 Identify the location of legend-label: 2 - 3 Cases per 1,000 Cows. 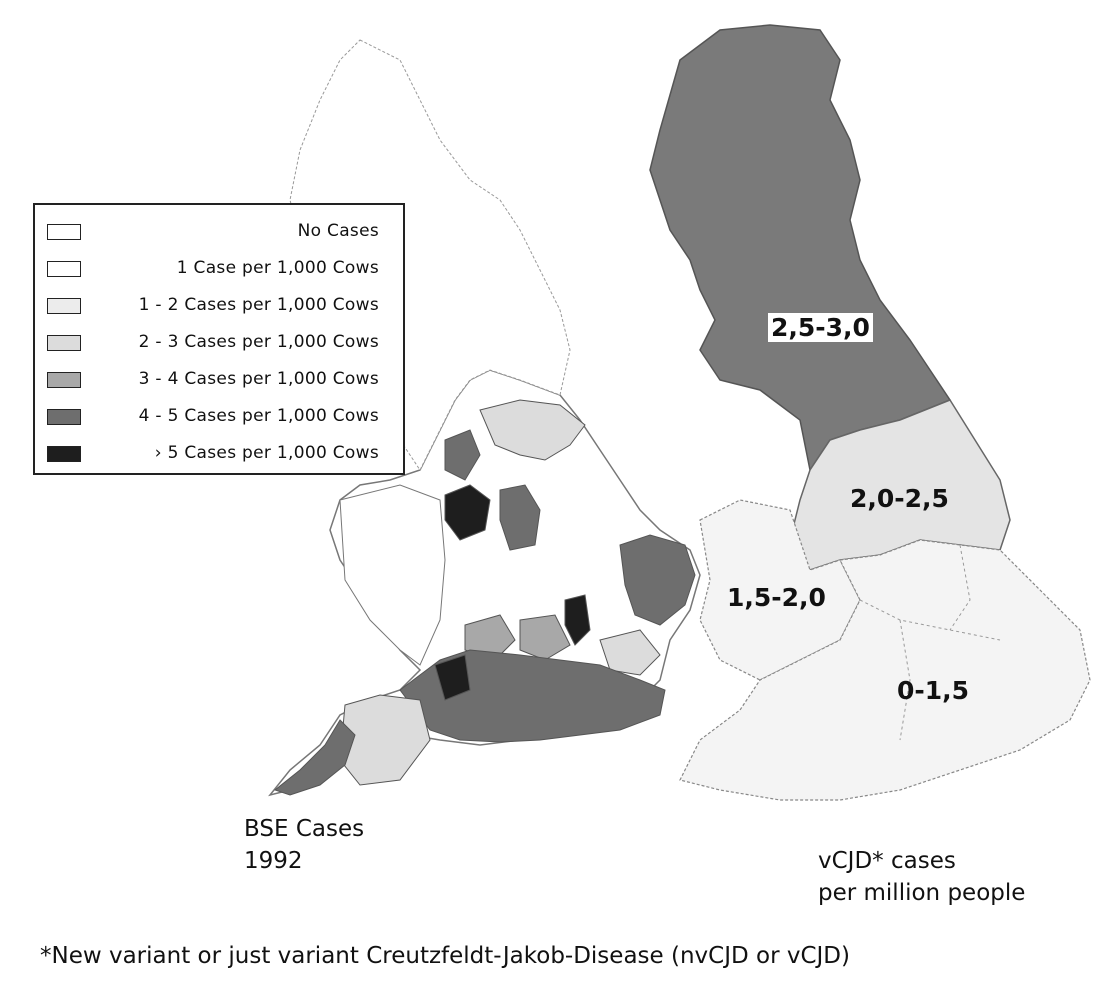
(258, 342).